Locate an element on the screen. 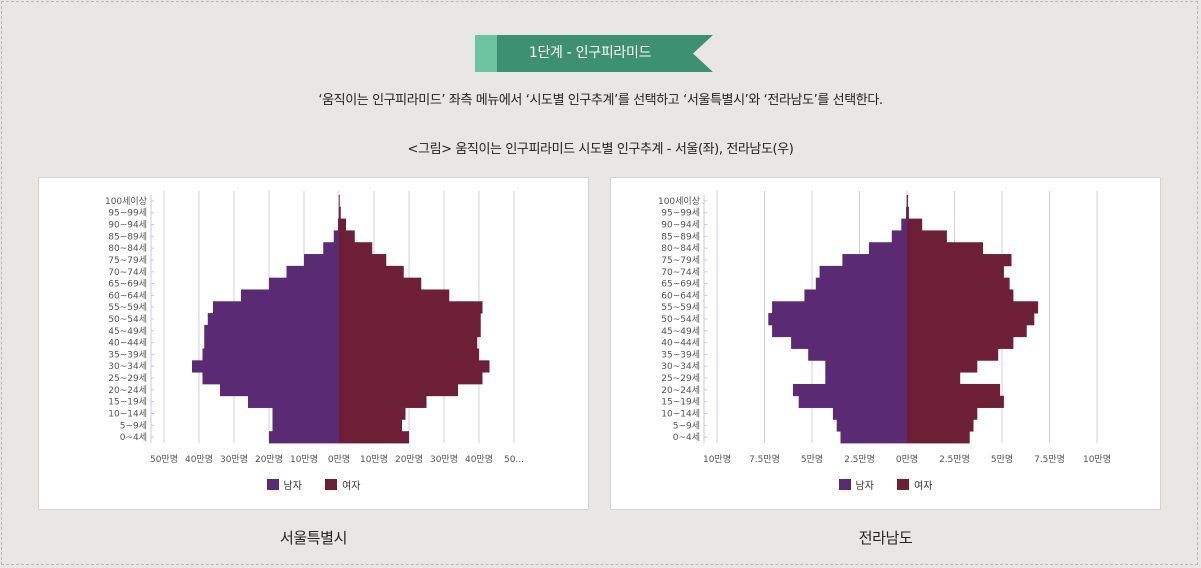 The width and height of the screenshot is (1201, 568). x-tick-label: 7.5만명 is located at coordinates (1049, 459).